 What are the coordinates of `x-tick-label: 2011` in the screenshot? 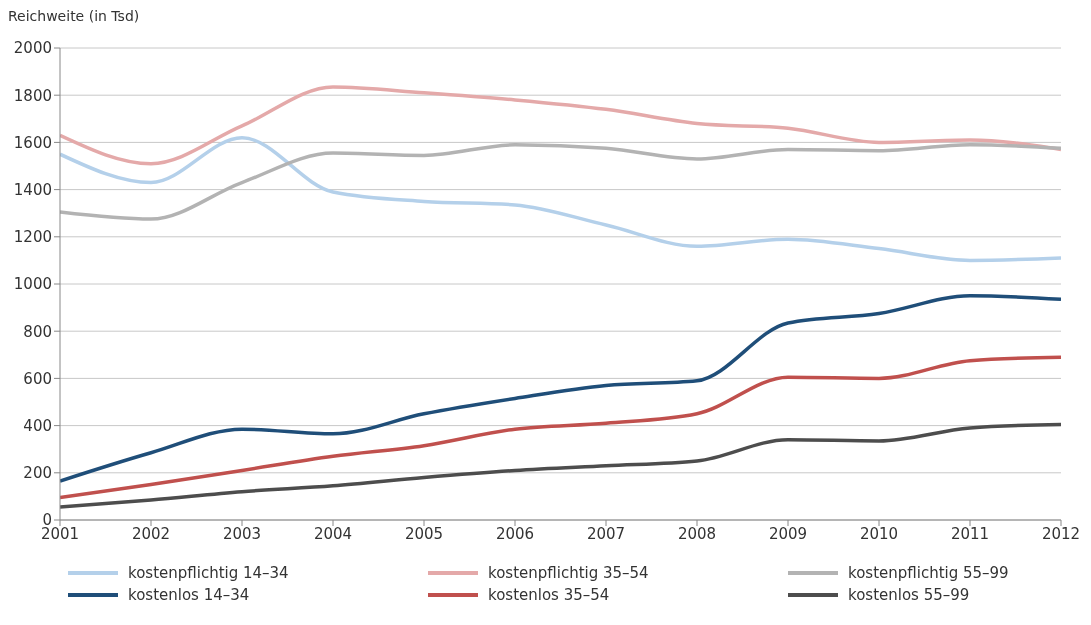 It's located at (970, 533).